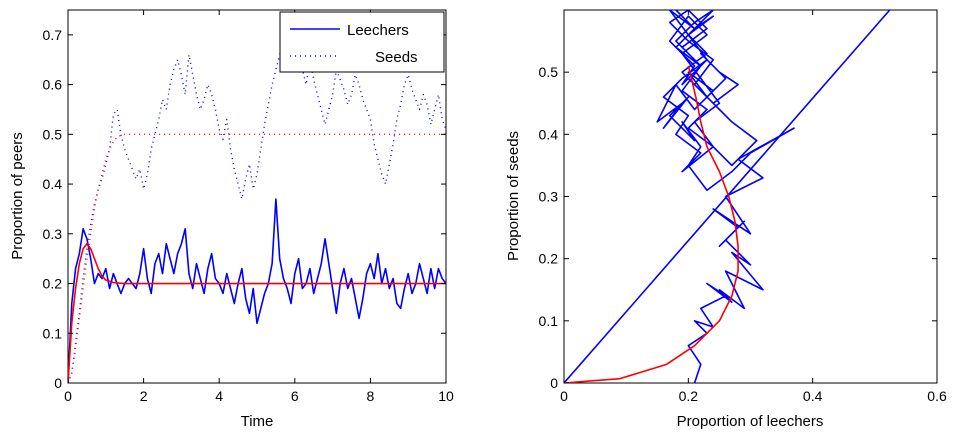 The height and width of the screenshot is (432, 953). I want to click on right-y-tick-label: 0.5, so click(549, 72).